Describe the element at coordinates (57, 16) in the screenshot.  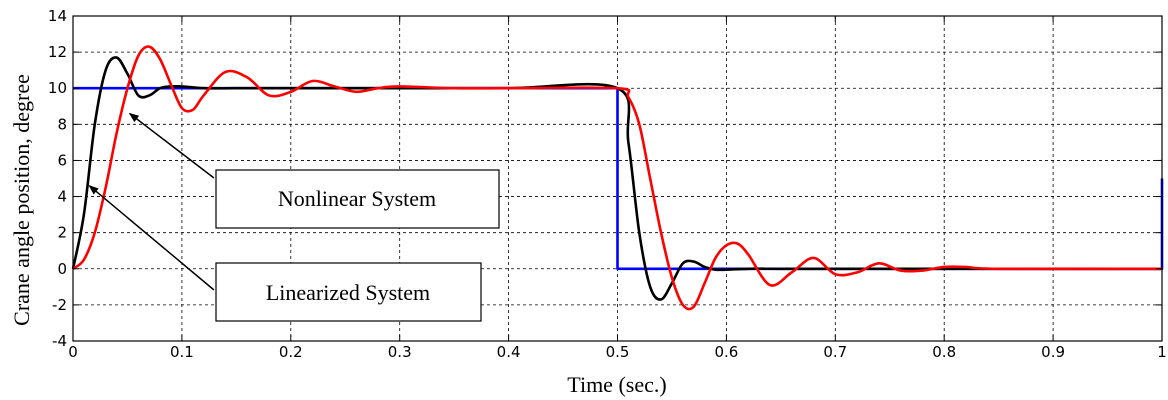
I see `y-tick-label: 14` at that location.